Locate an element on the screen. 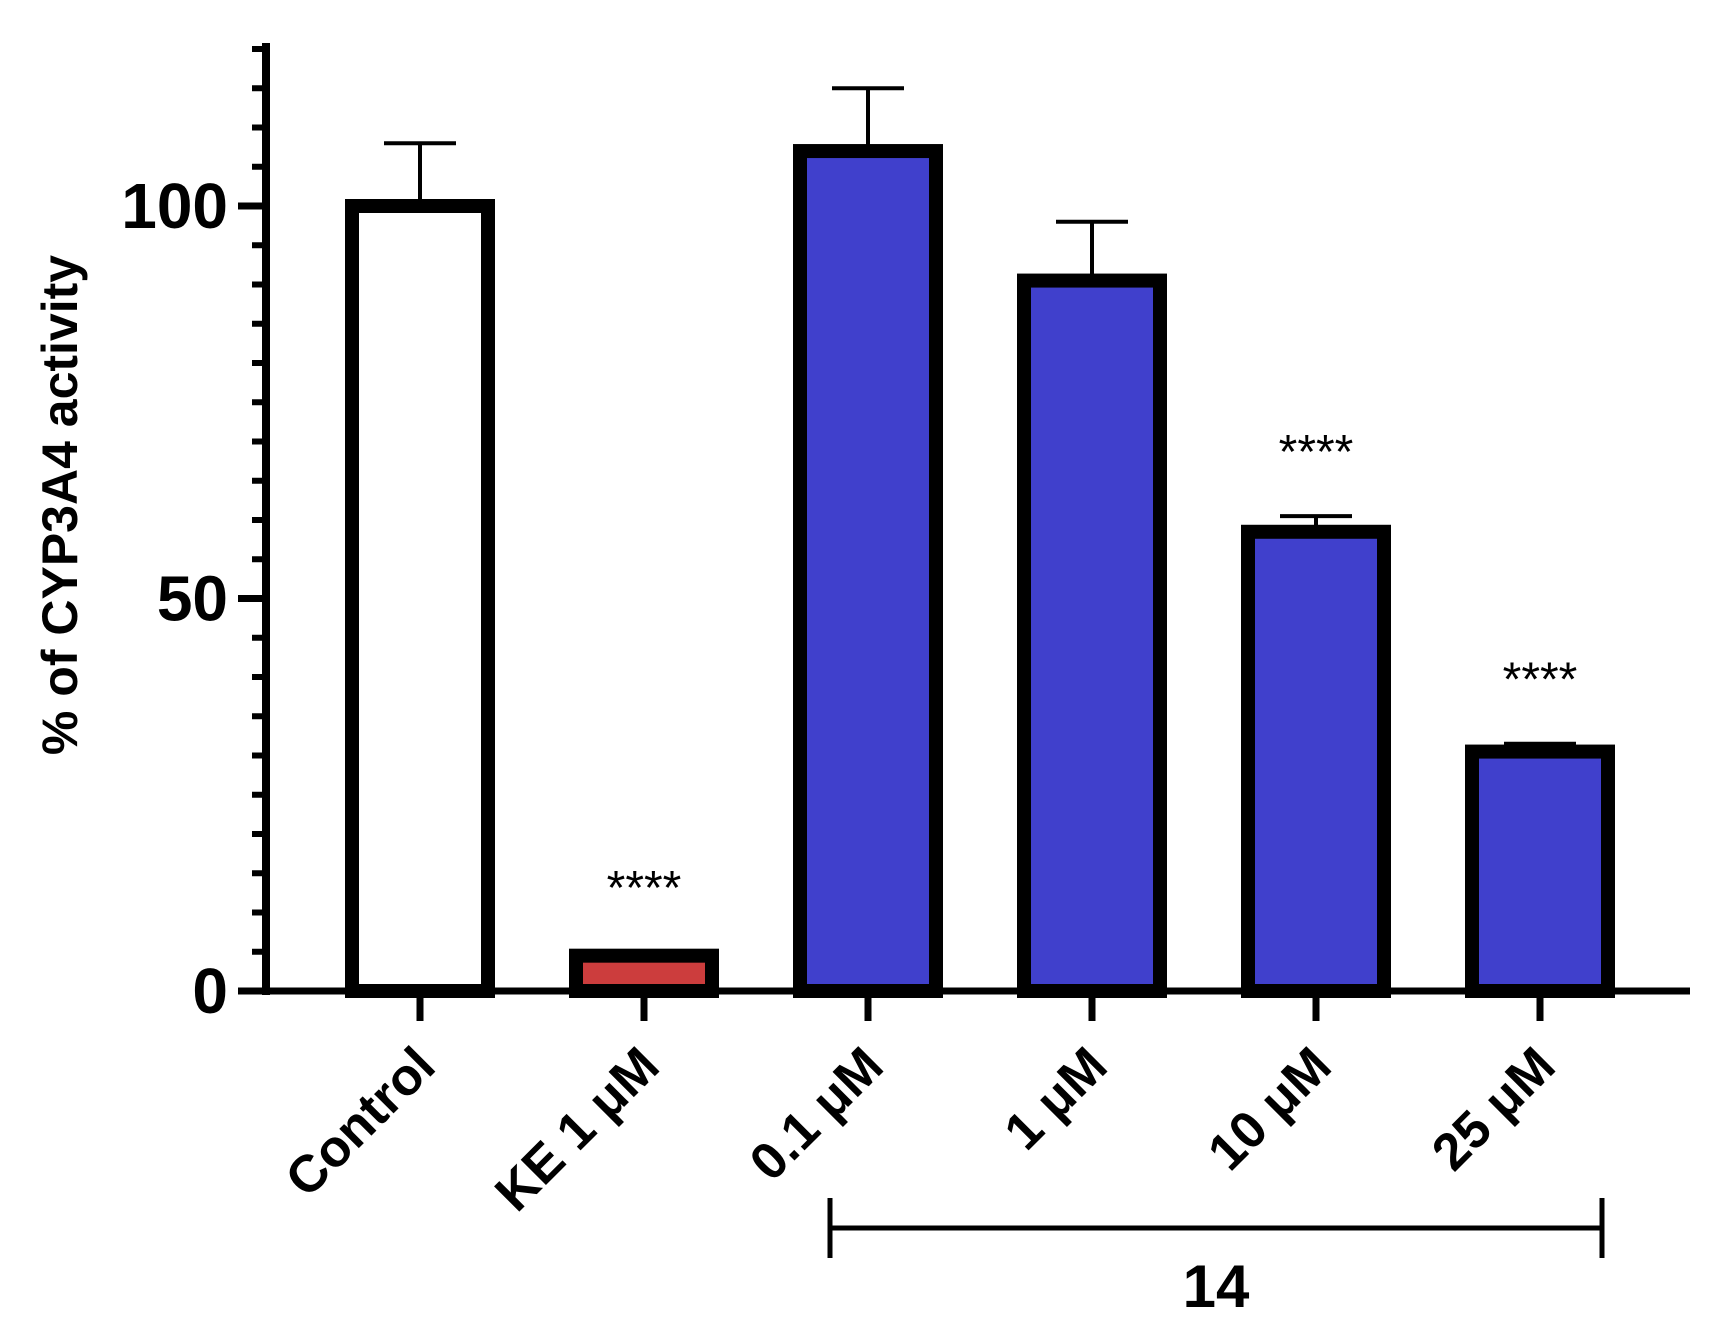  y-tick-label: 50 is located at coordinates (192, 599).